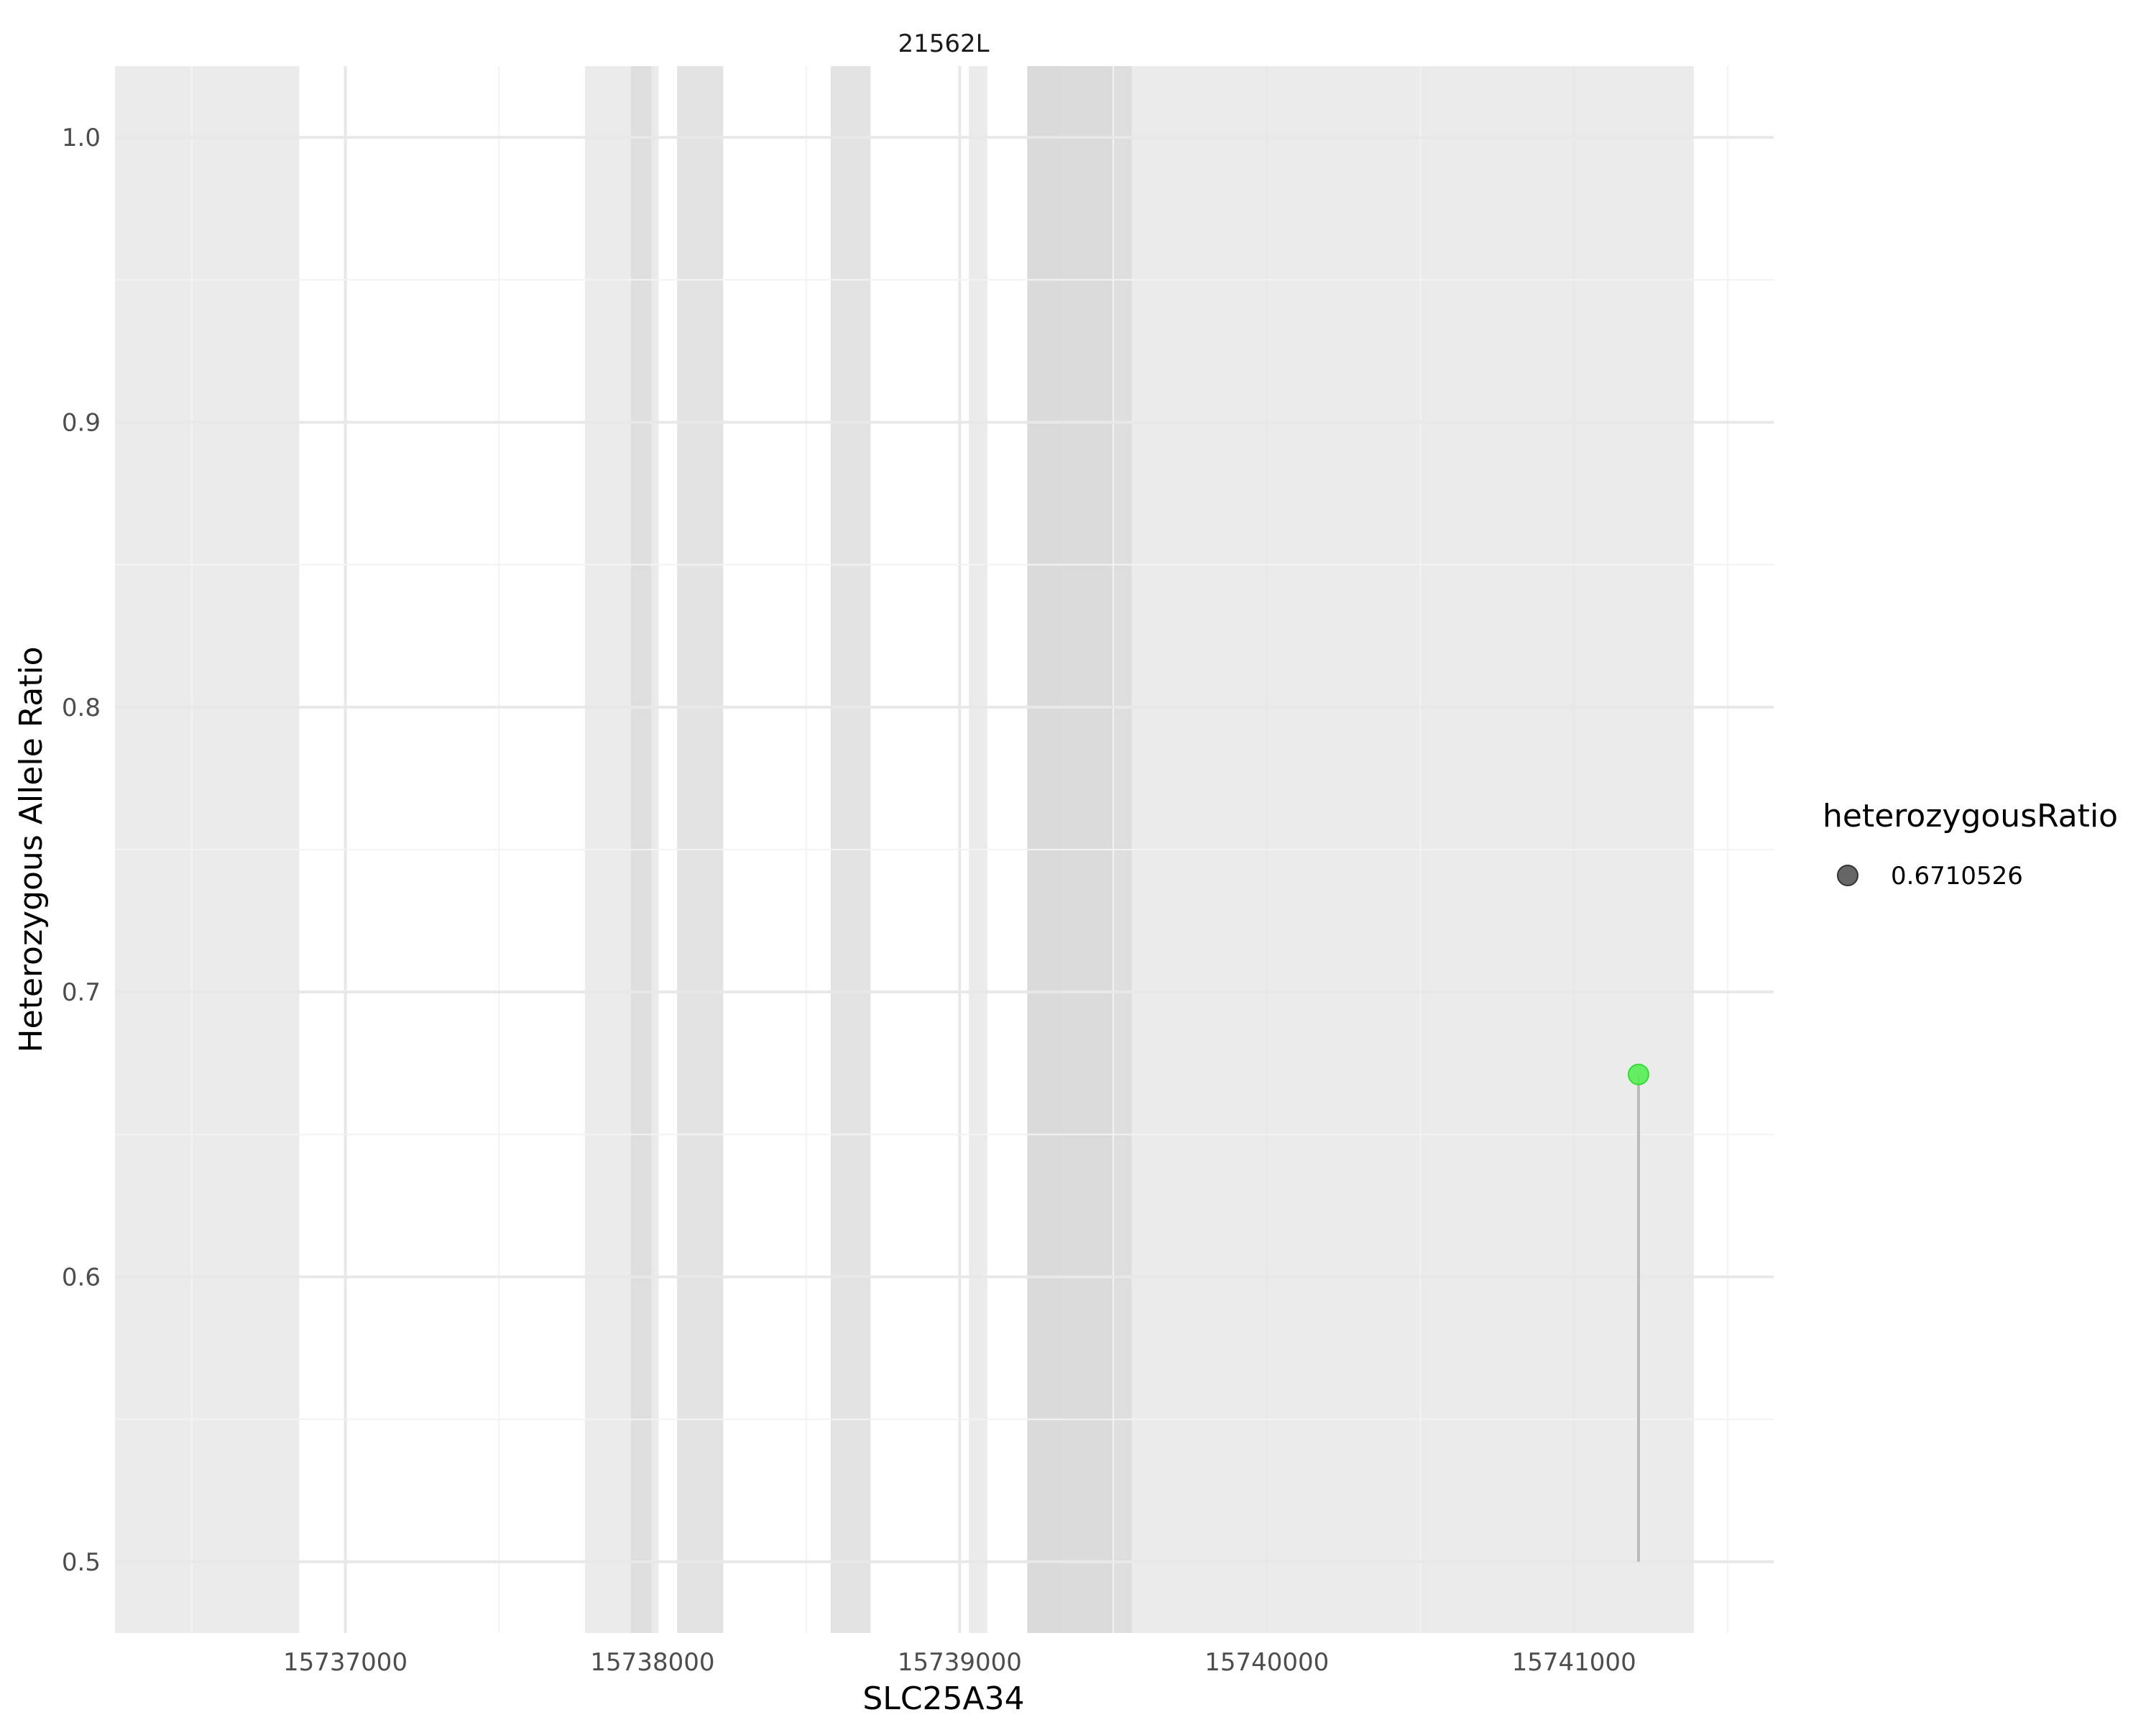 The height and width of the screenshot is (1725, 2156). What do you see at coordinates (1574, 1662) in the screenshot?
I see `x-tick-label-4: 15741000` at bounding box center [1574, 1662].